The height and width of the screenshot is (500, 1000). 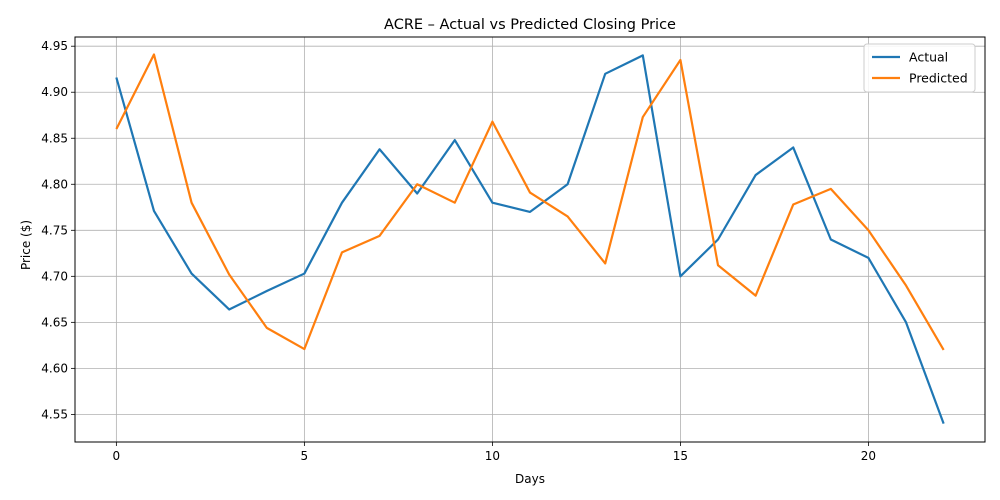 I want to click on chart-title: ACRE – Actual vs Predicted Closing Price, so click(x=530, y=25).